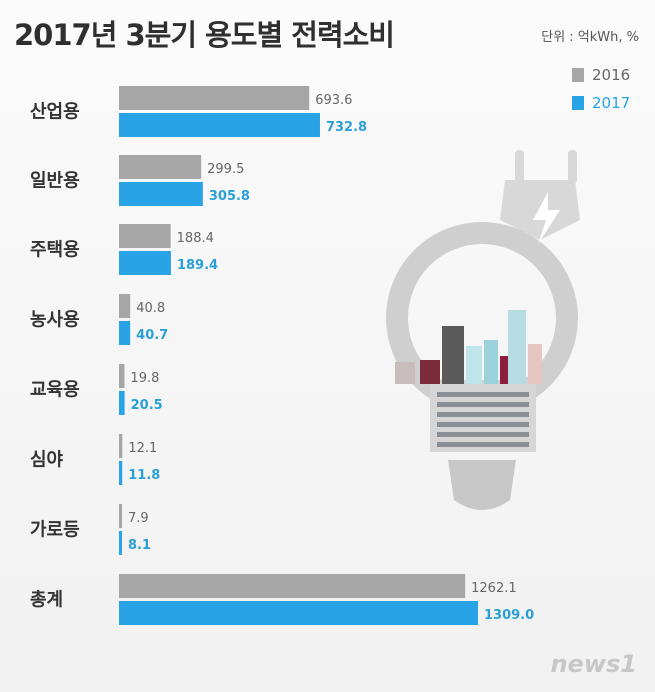 This screenshot has width=655, height=692. What do you see at coordinates (483, 419) in the screenshot?
I see `bulb-base-stripes` at bounding box center [483, 419].